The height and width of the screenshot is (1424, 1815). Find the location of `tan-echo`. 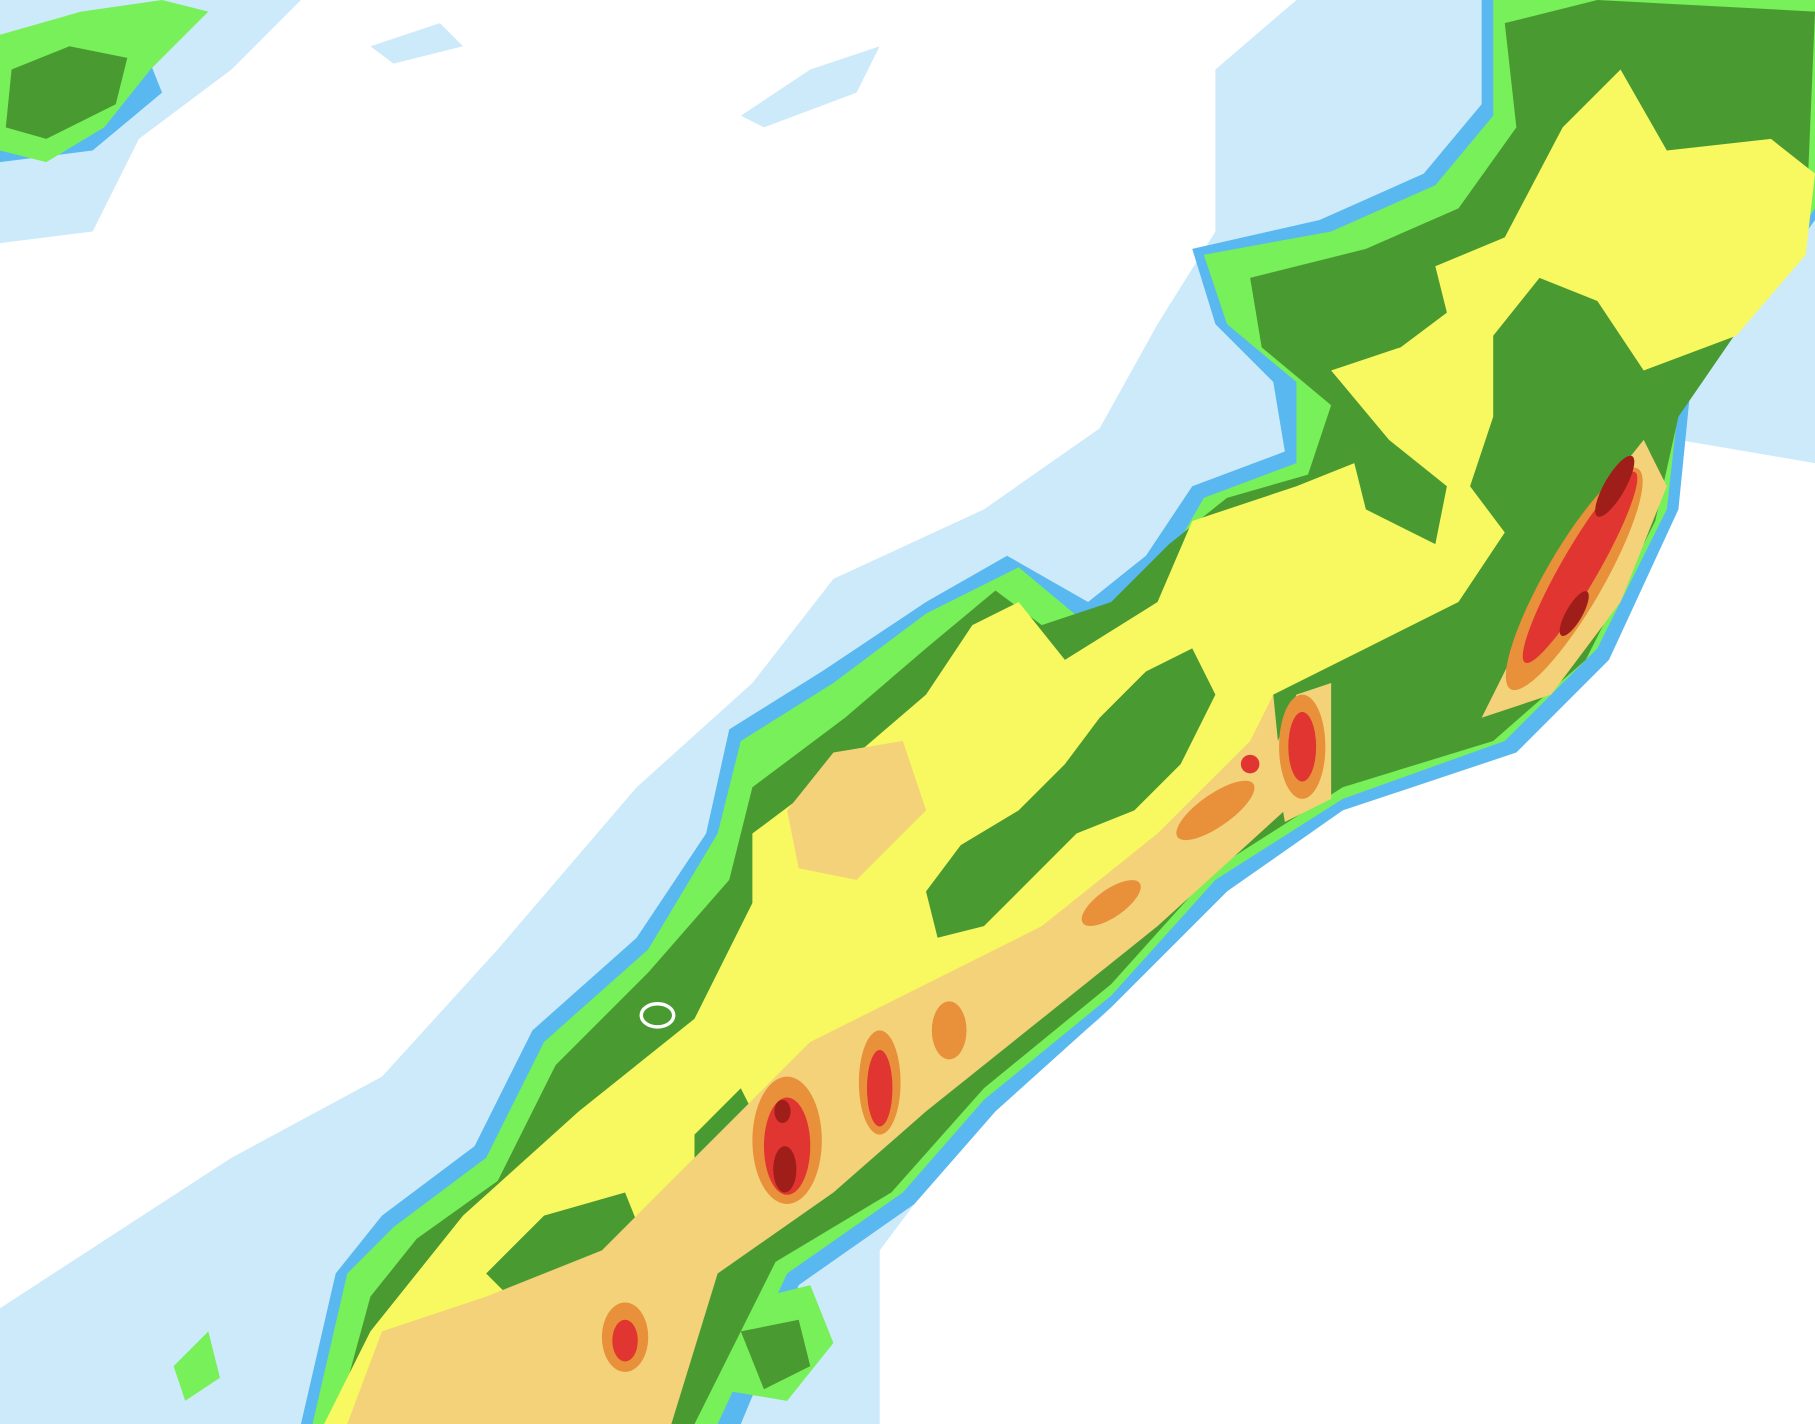

tan-echo is located at coordinates (857, 810).